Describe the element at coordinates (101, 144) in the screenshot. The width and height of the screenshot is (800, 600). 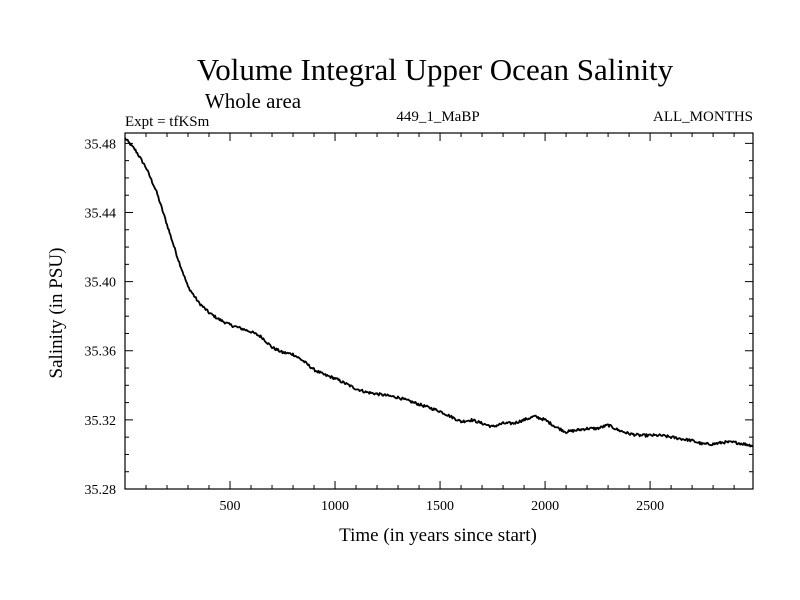
I see `y-tick-label: 35.48` at that location.